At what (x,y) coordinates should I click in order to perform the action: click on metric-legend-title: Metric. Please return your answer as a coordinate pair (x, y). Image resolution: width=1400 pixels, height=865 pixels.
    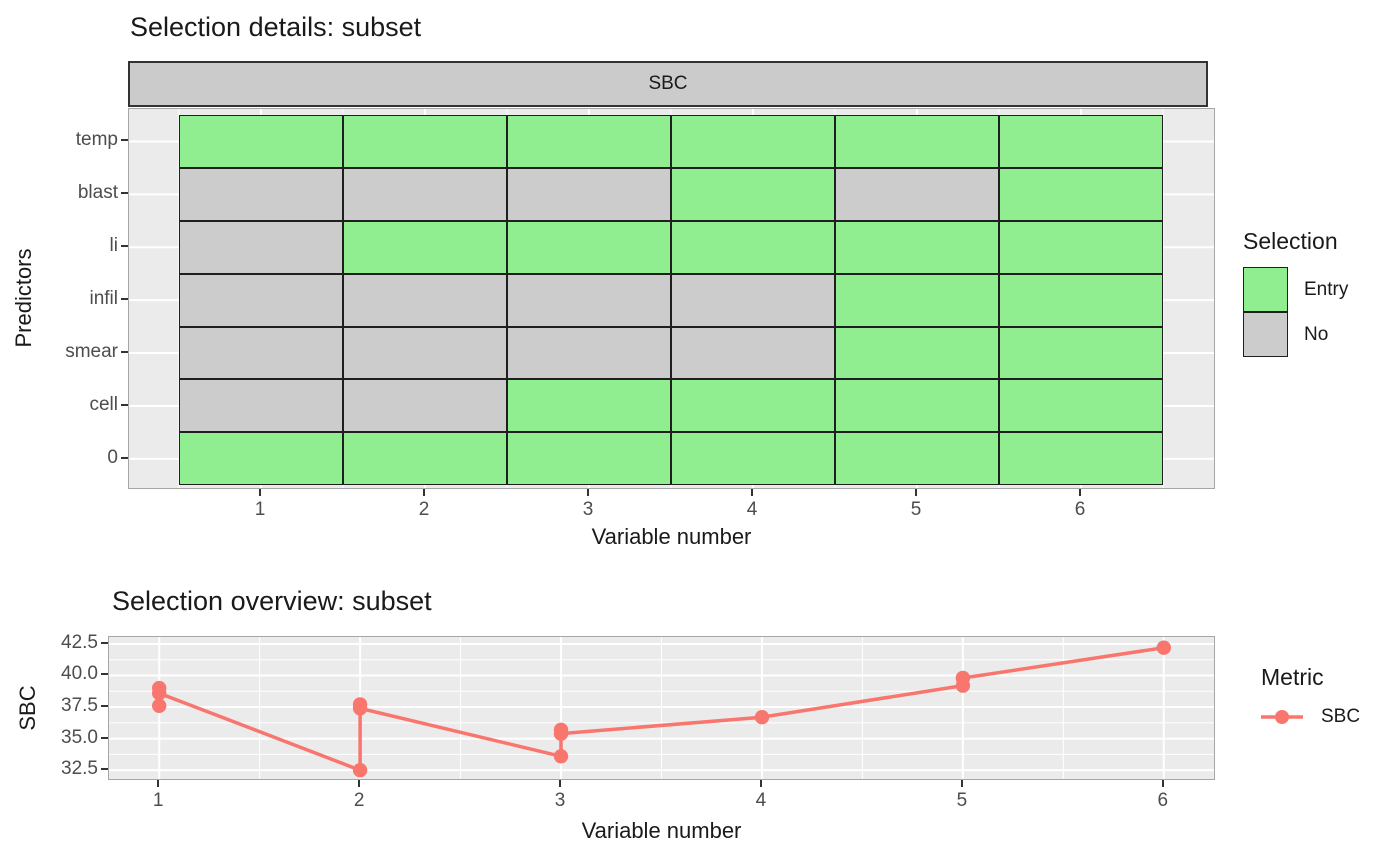
    Looking at the image, I should click on (1292, 677).